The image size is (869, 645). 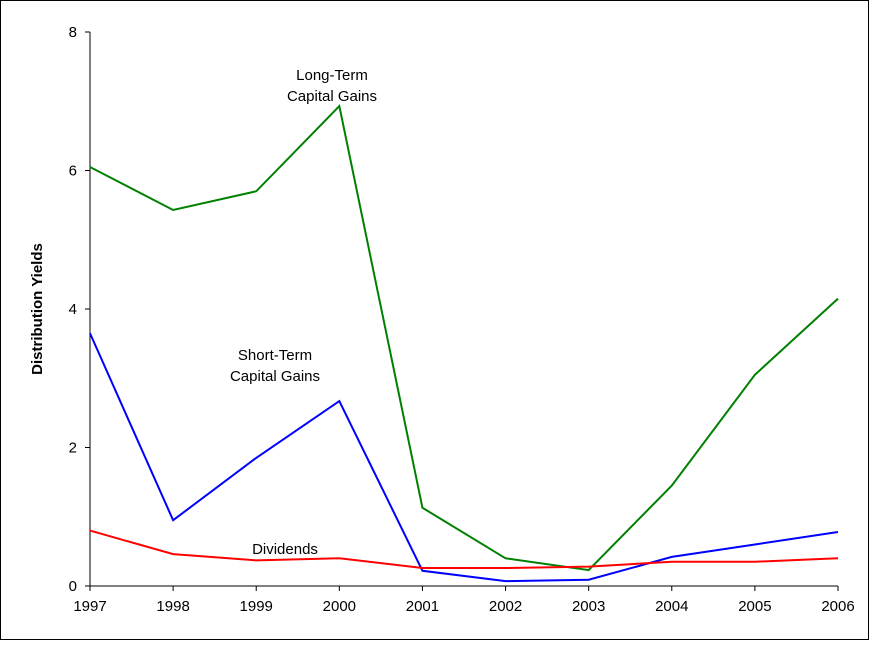 I want to click on y-tick-label: 8, so click(x=73, y=32).